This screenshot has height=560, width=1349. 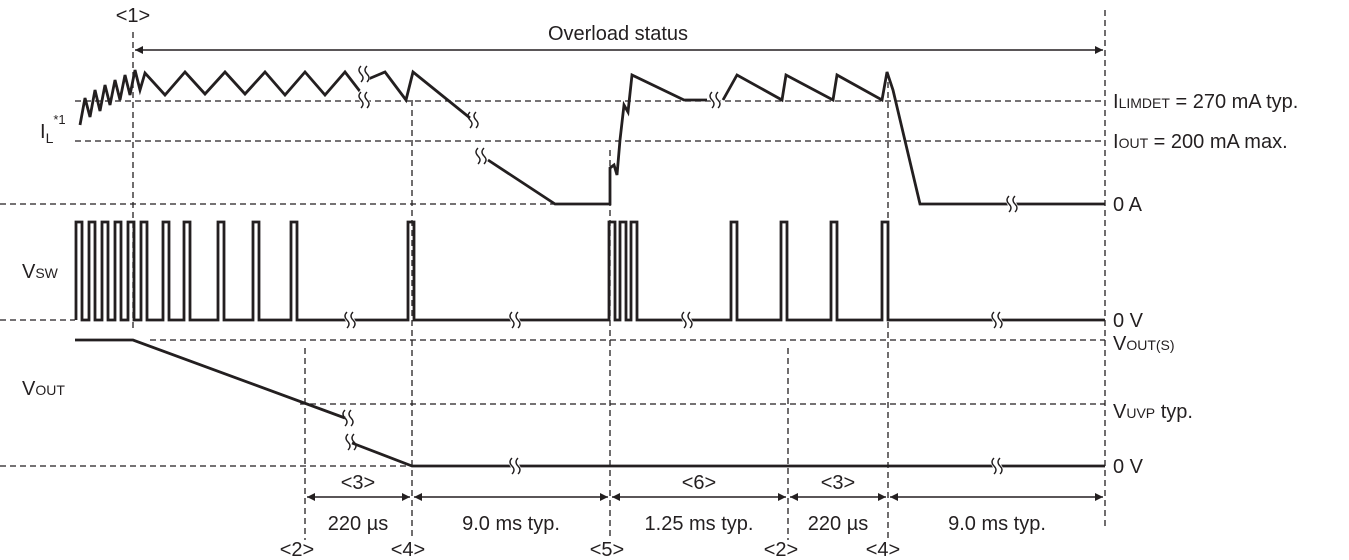 What do you see at coordinates (40, 272) in the screenshot?
I see `vsw-signal-label: VSW` at bounding box center [40, 272].